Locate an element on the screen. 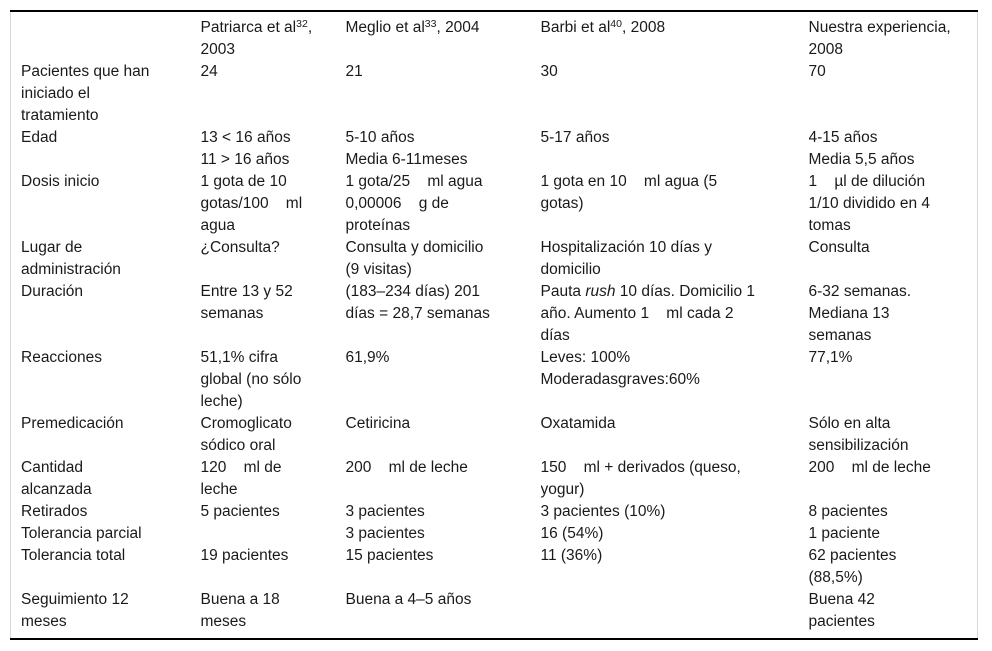 The width and height of the screenshot is (992, 651). cell-patriarca: 1 gota de 10 gotas/100 ml agua is located at coordinates (251, 203).